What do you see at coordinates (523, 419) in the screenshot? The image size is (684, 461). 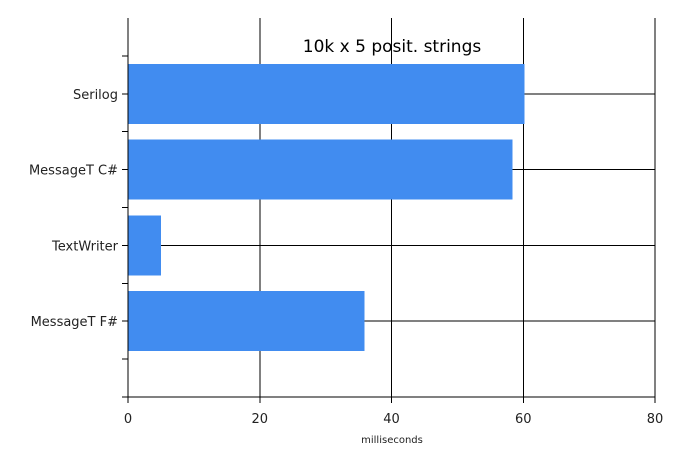 I see `x-tick-label-60: 60` at bounding box center [523, 419].